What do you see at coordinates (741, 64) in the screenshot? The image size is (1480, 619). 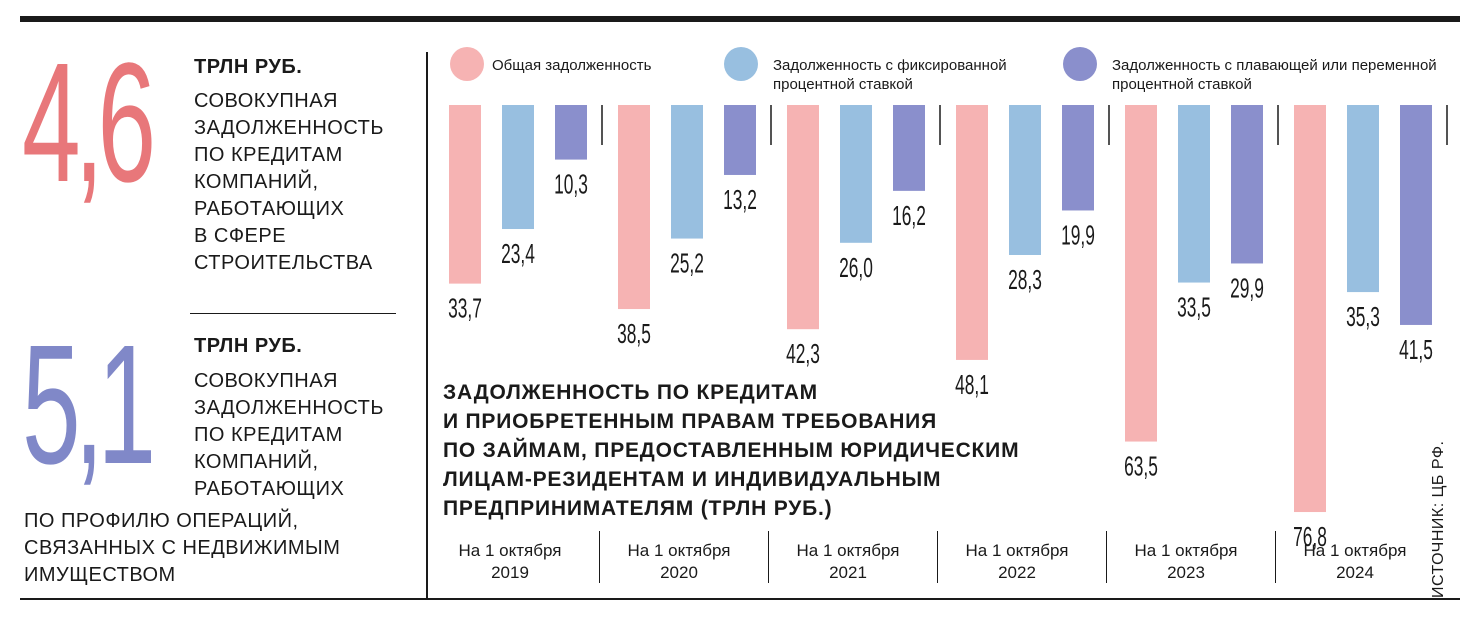 I see `legend-swatch-fixed` at bounding box center [741, 64].